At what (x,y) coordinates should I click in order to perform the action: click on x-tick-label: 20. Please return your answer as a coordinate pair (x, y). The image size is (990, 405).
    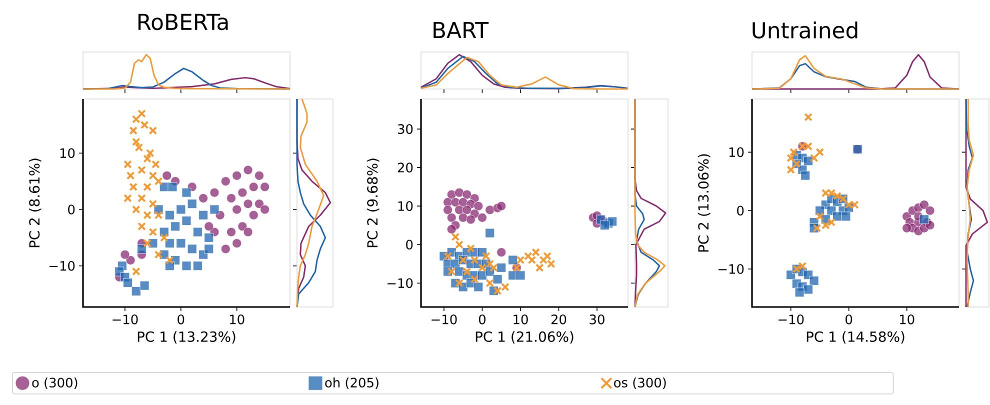
    Looking at the image, I should click on (558, 319).